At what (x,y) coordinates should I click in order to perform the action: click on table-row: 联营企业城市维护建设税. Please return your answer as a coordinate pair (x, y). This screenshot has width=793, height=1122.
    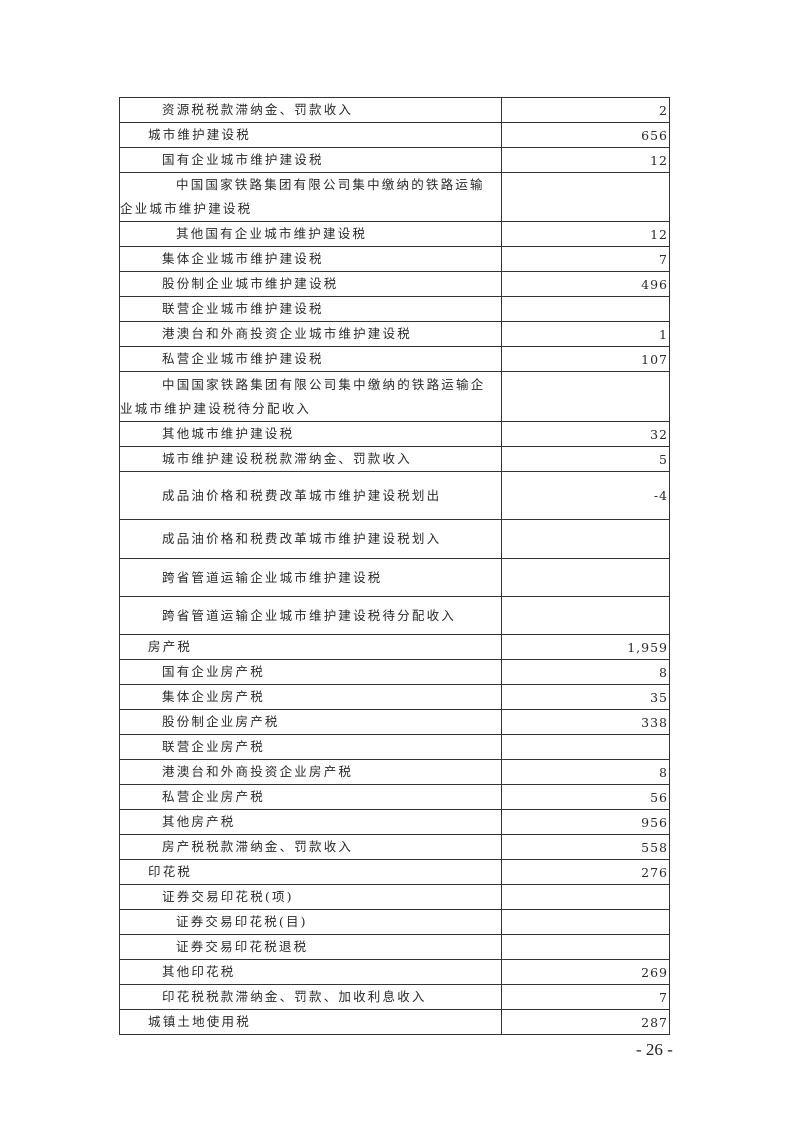
    Looking at the image, I should click on (394, 309).